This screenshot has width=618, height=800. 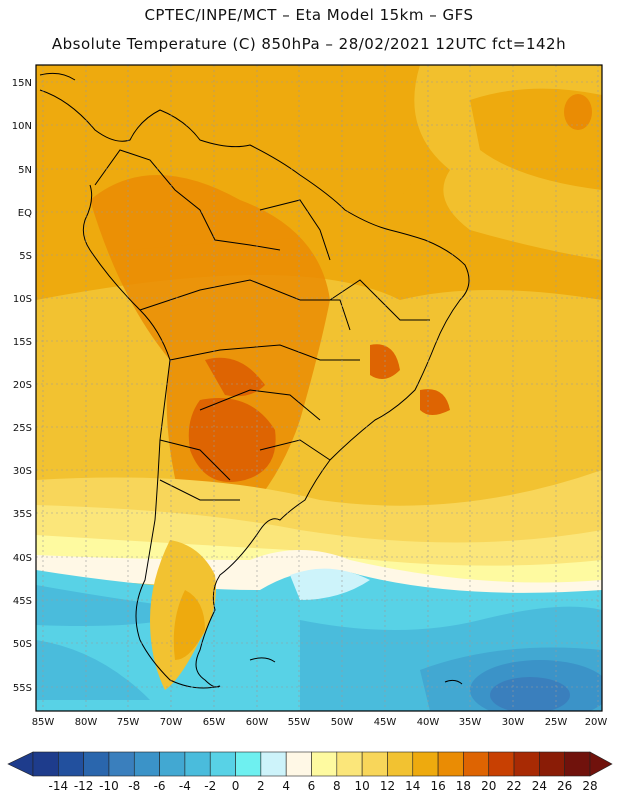 I want to click on colorbar-tick-label: -6, so click(x=160, y=786).